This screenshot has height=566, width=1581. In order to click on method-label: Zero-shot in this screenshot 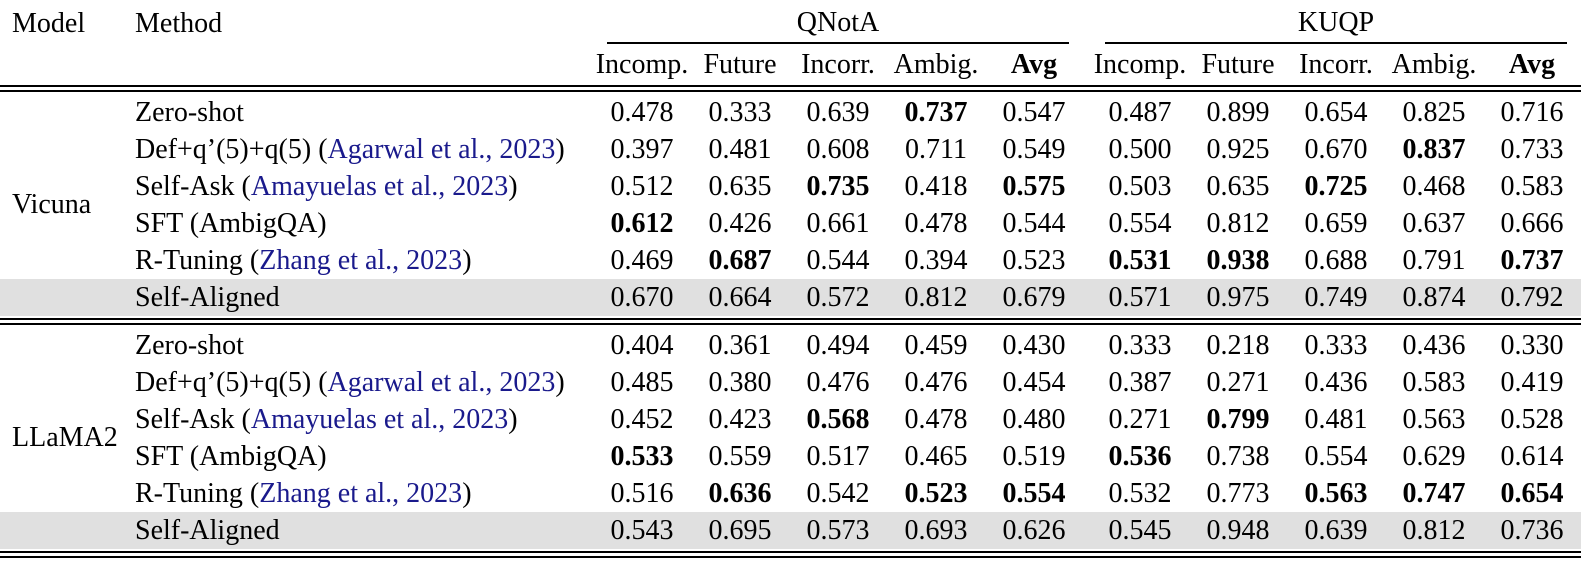, I will do `click(189, 112)`.